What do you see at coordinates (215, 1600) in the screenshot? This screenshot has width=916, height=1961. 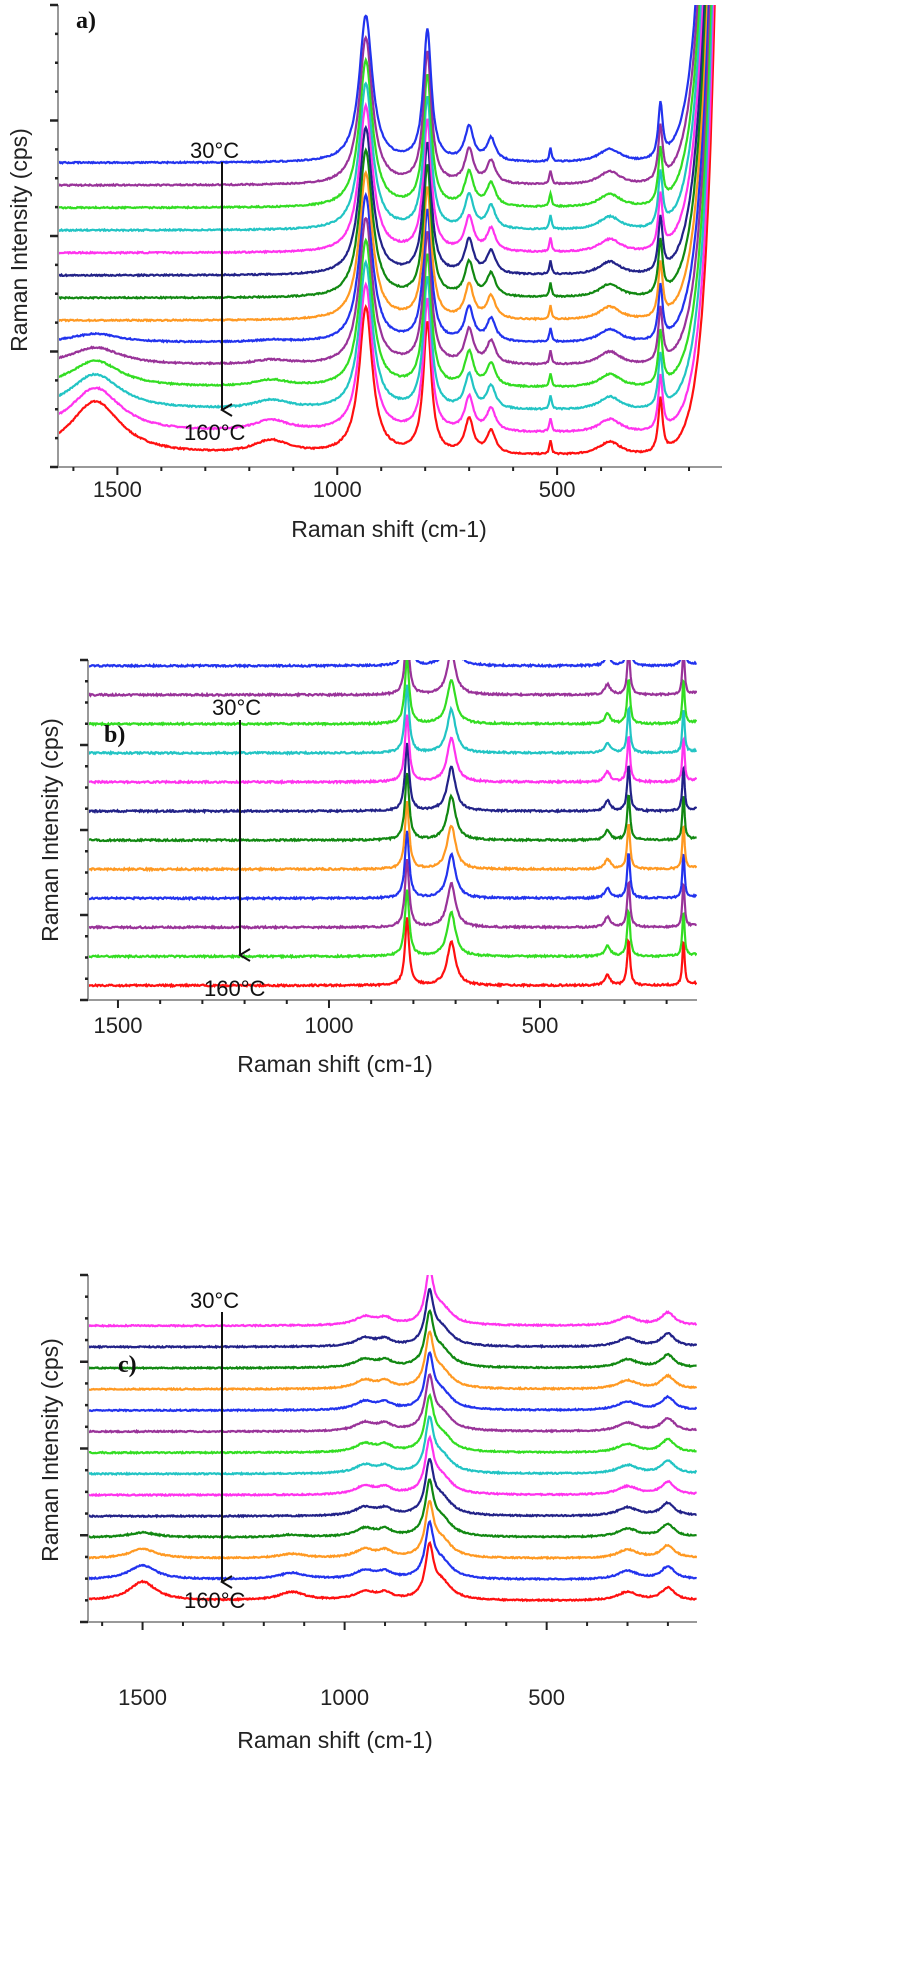 I see `annotation-160c-c: 160°C` at bounding box center [215, 1600].